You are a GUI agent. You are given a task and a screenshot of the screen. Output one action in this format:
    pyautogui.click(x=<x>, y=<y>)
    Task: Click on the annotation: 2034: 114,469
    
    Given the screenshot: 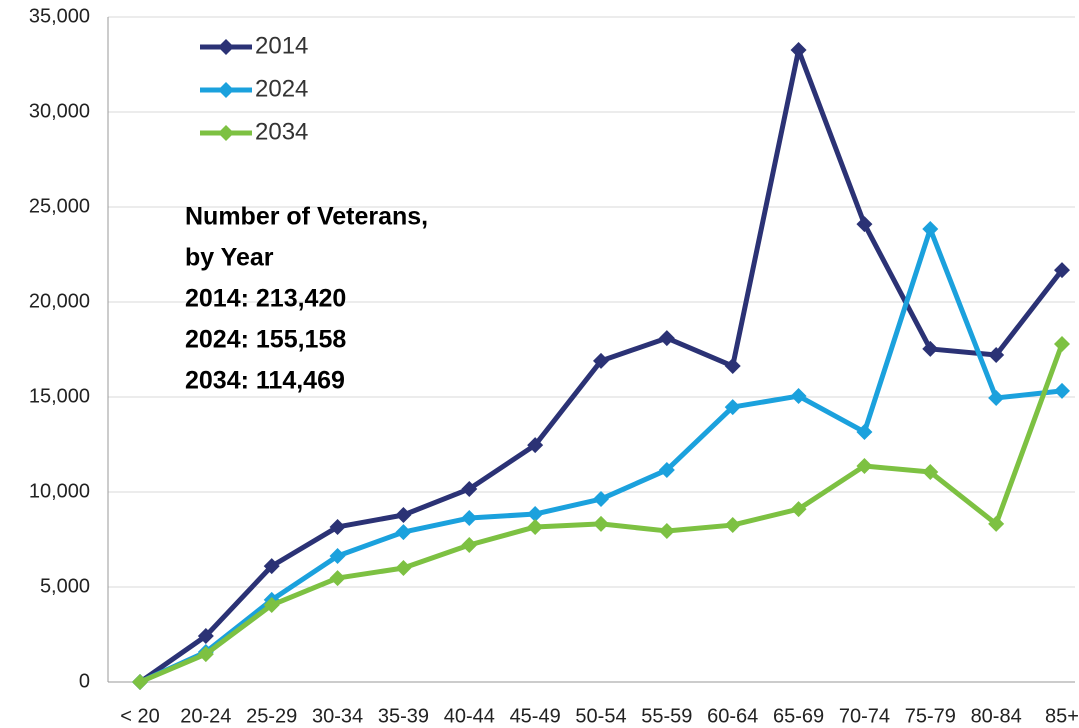 What is the action you would take?
    pyautogui.click(x=265, y=381)
    